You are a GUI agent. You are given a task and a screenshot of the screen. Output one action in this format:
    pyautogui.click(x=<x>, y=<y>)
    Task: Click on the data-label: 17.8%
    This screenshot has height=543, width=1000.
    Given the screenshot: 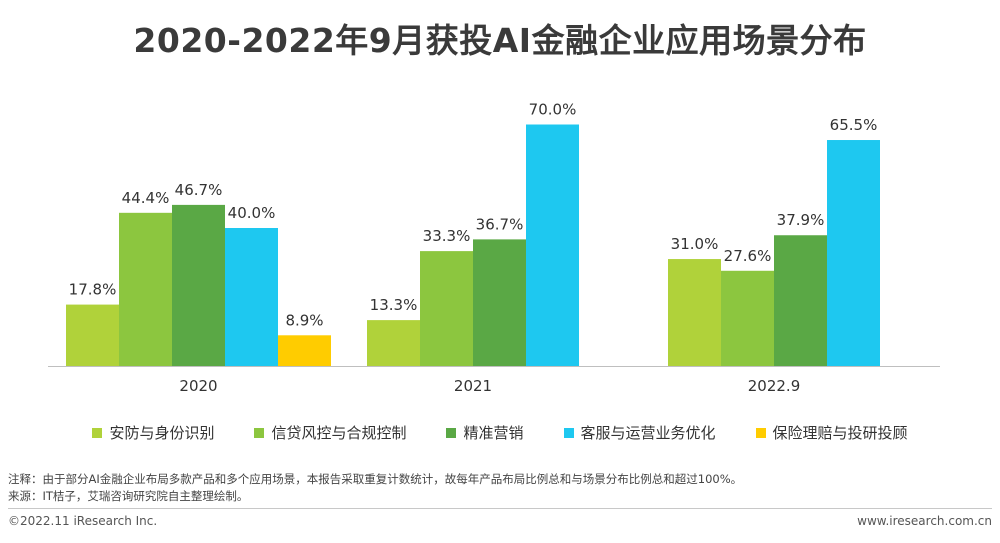 What is the action you would take?
    pyautogui.click(x=93, y=290)
    